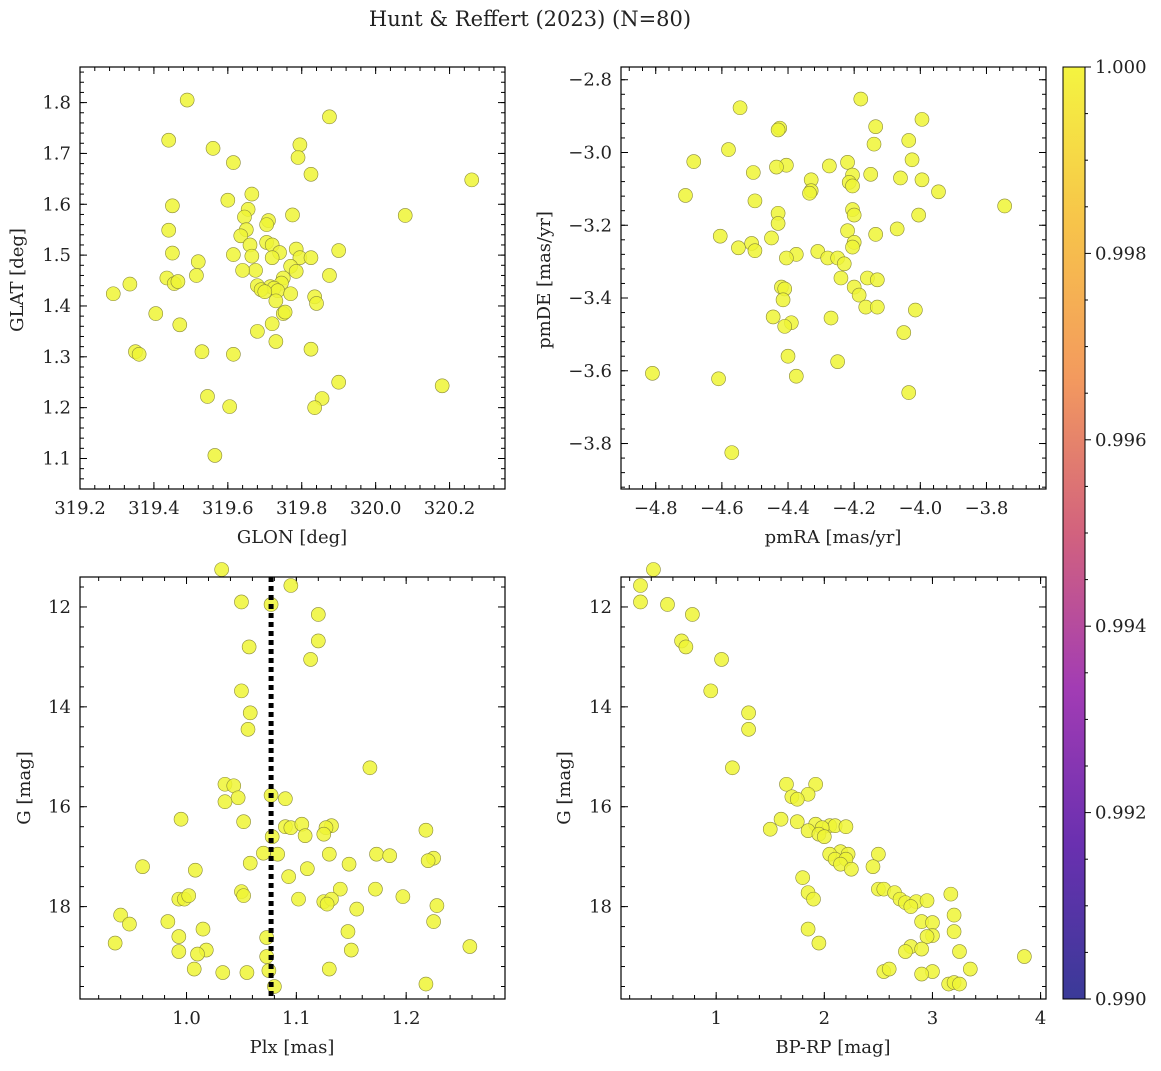  Describe the element at coordinates (1121, 626) in the screenshot. I see `colorbar-tick-label: 0.994` at that location.